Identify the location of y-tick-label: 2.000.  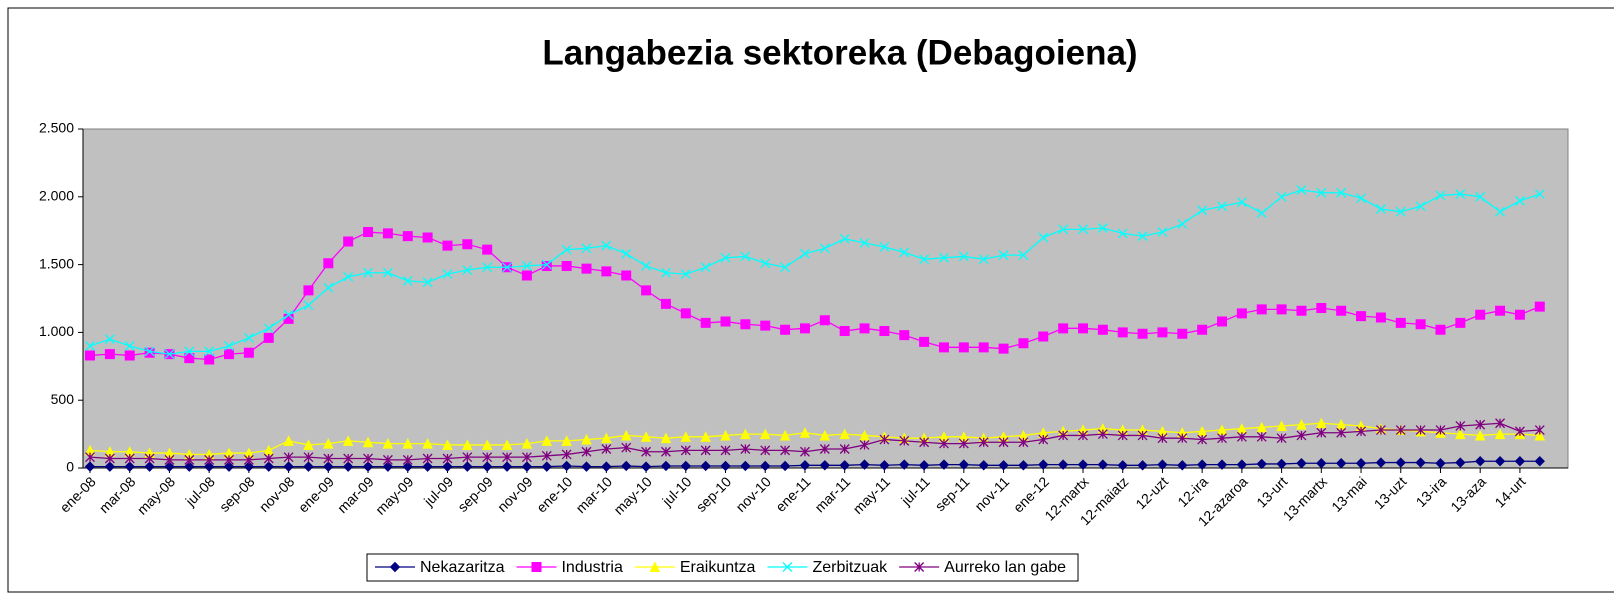
(56, 196).